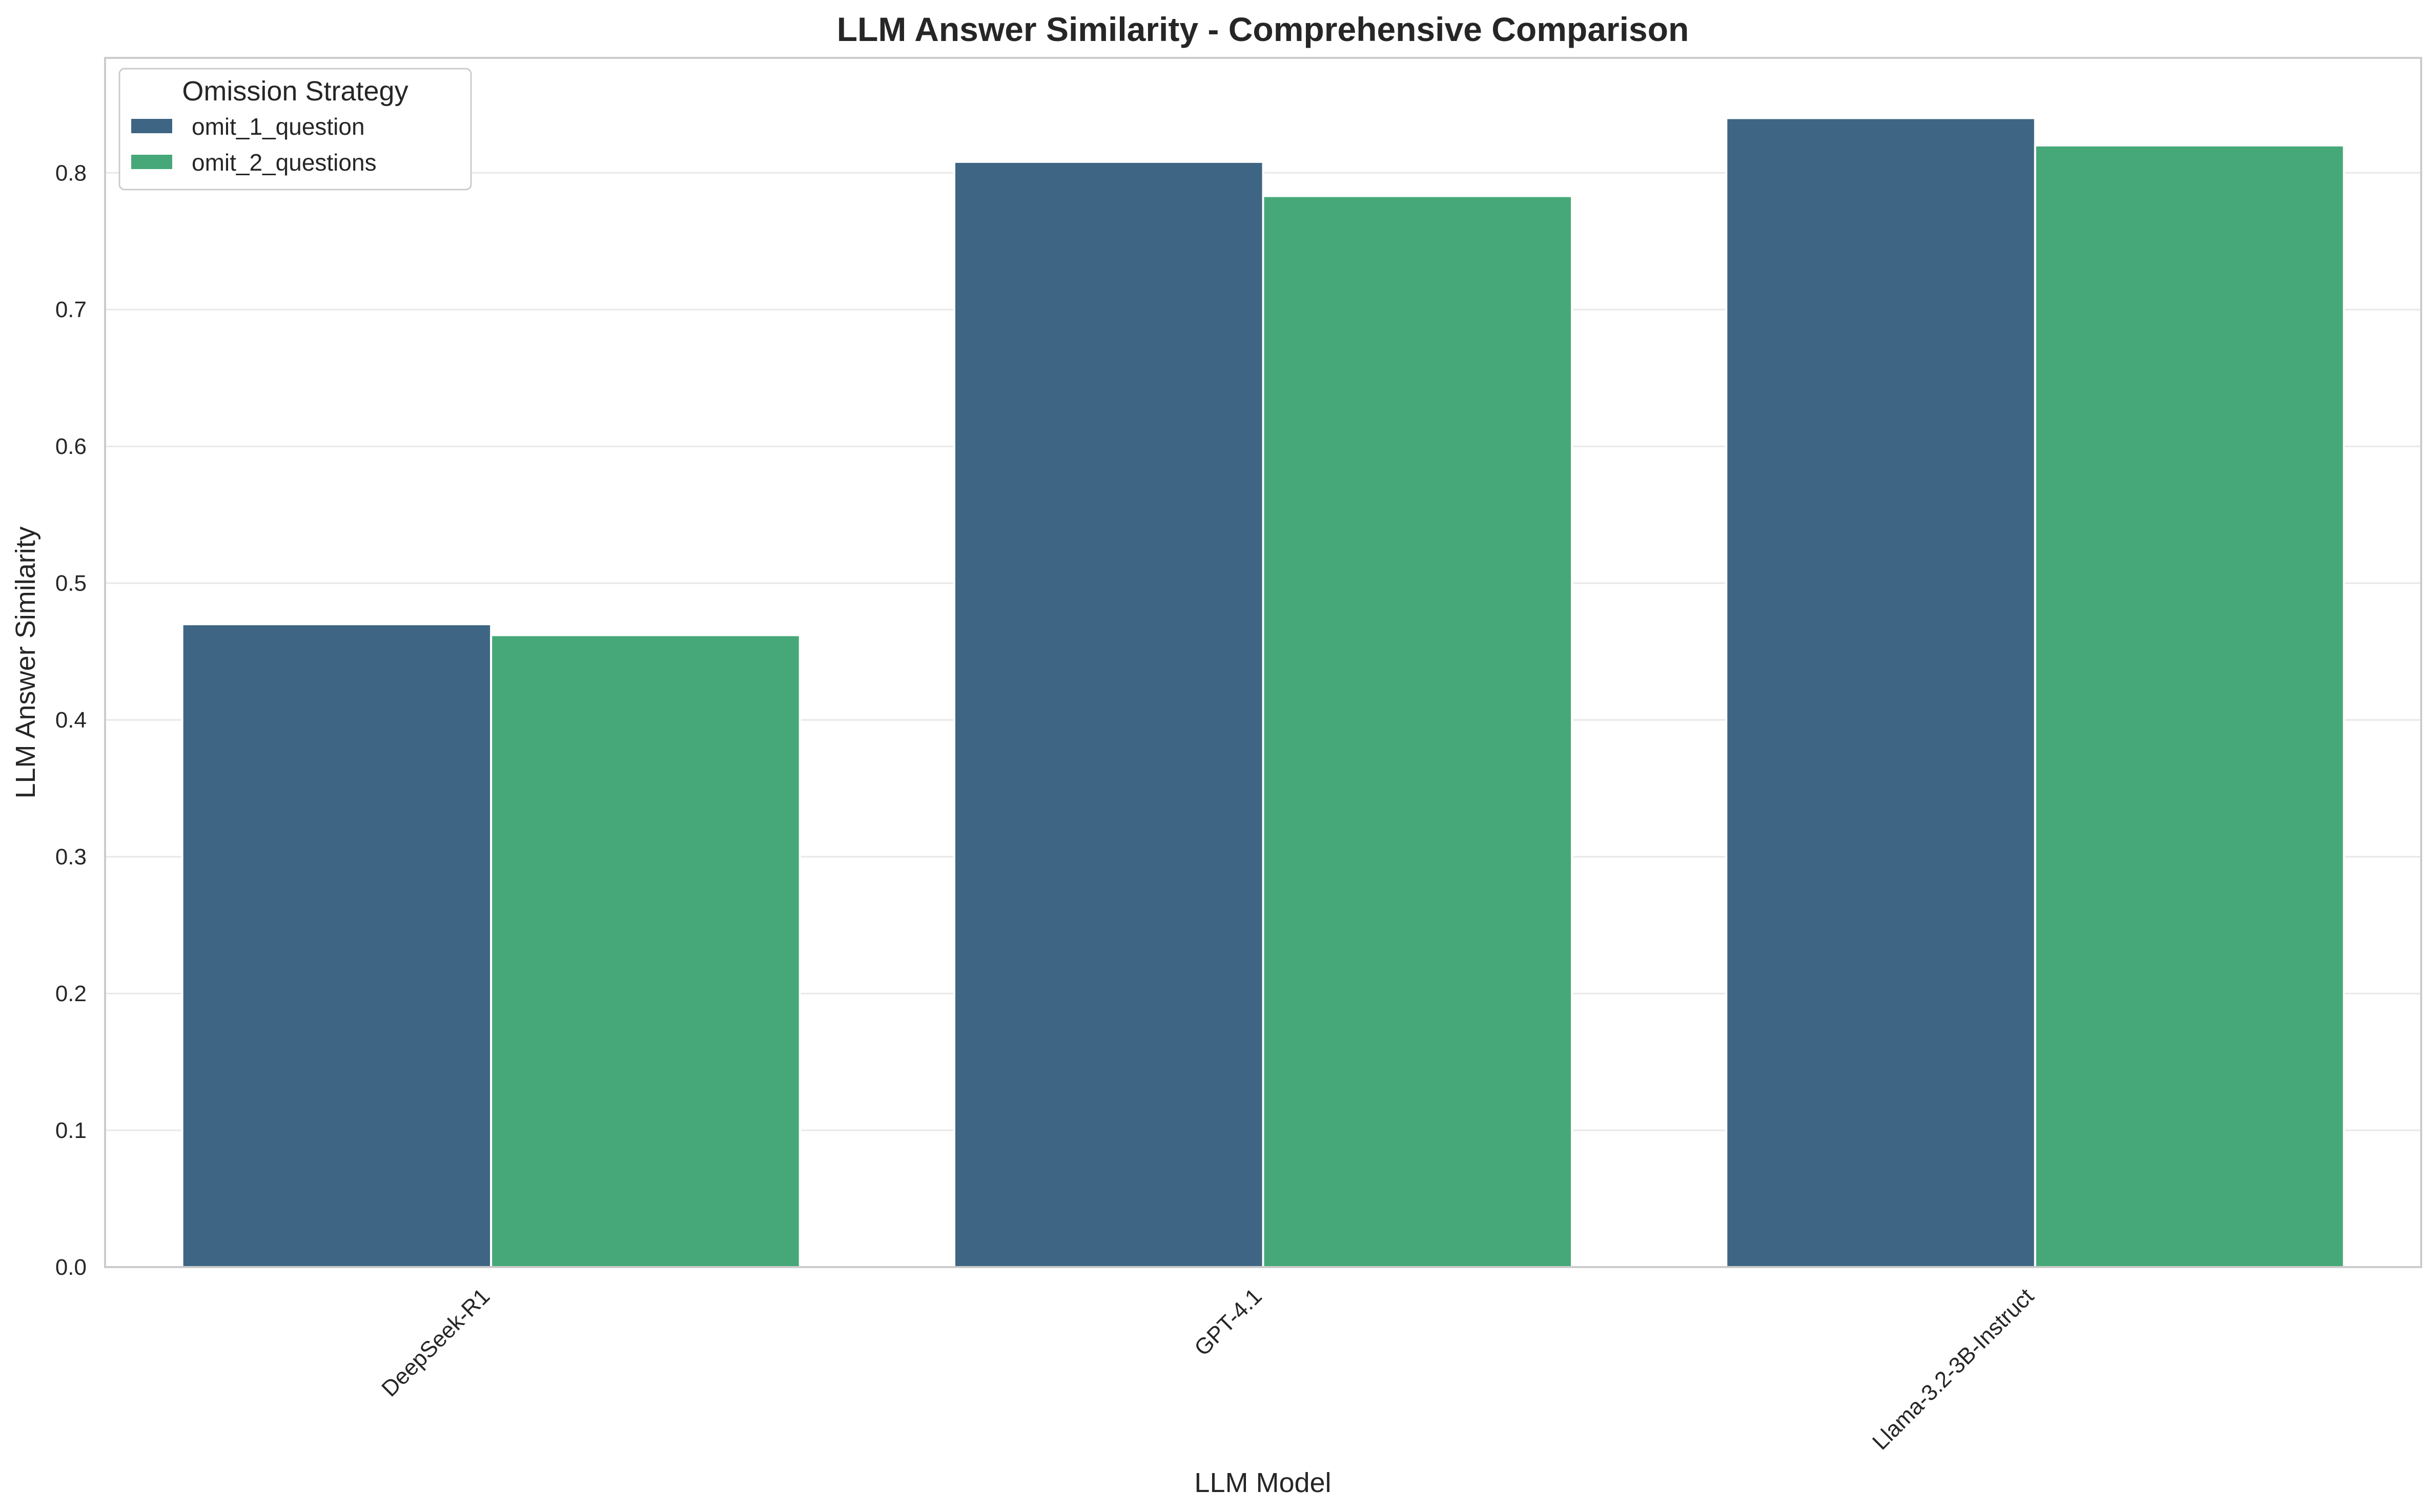  I want to click on bar-gpt-4-1-omit-1-question, so click(1108, 714).